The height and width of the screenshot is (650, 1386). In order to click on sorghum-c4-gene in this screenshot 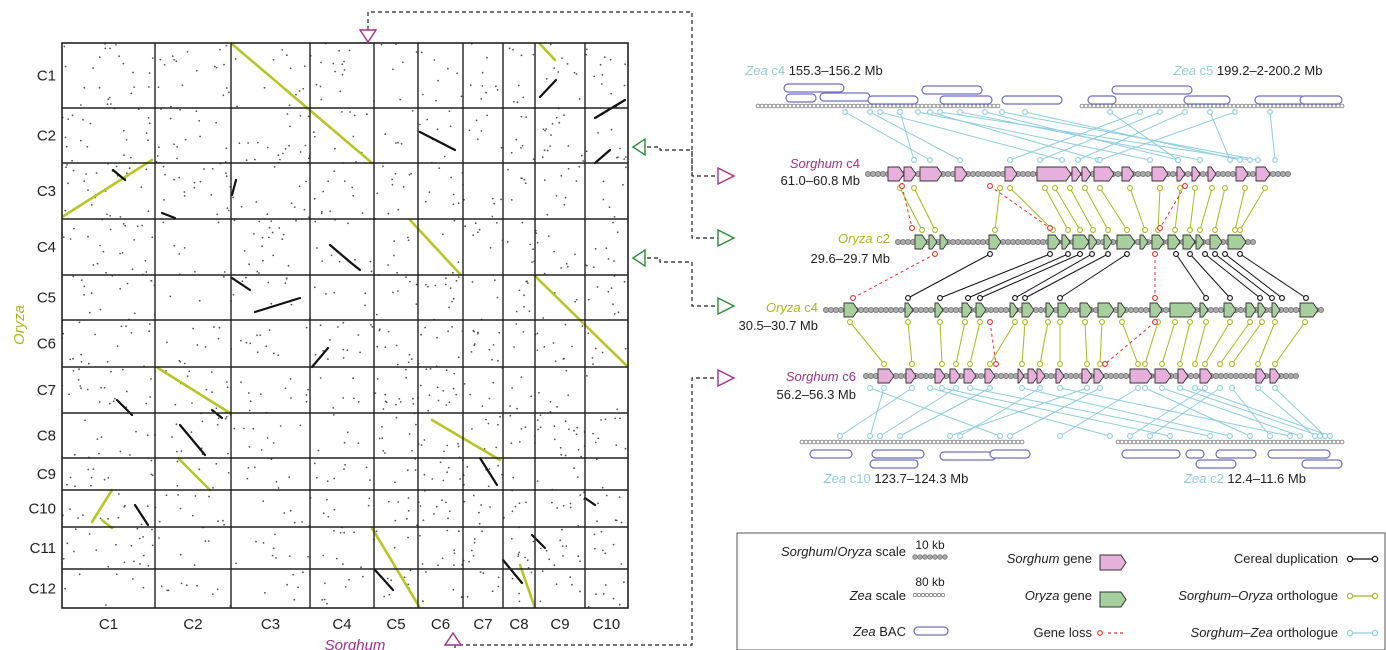, I will do `click(1054, 174)`.